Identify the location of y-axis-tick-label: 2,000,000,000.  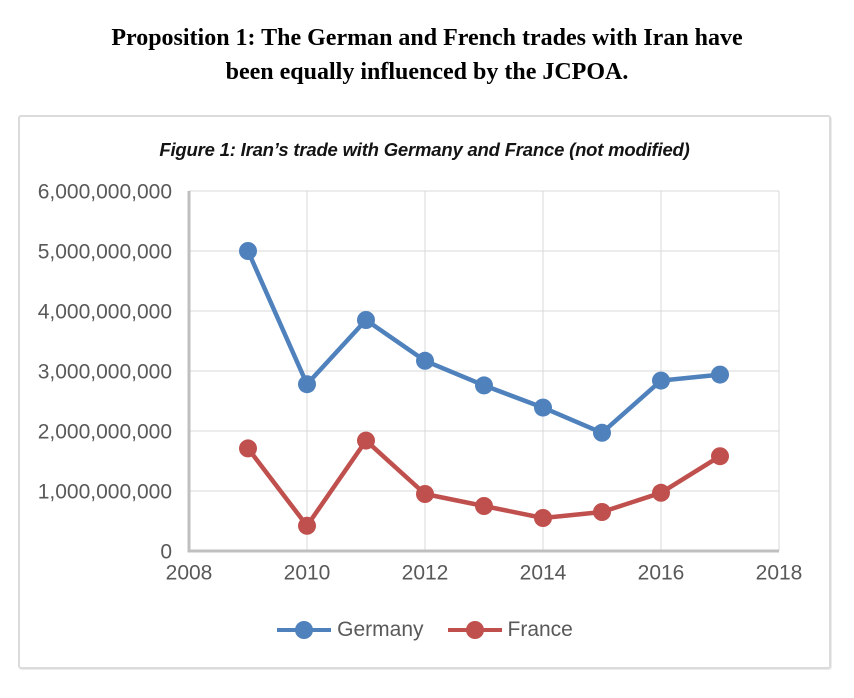
(105, 432).